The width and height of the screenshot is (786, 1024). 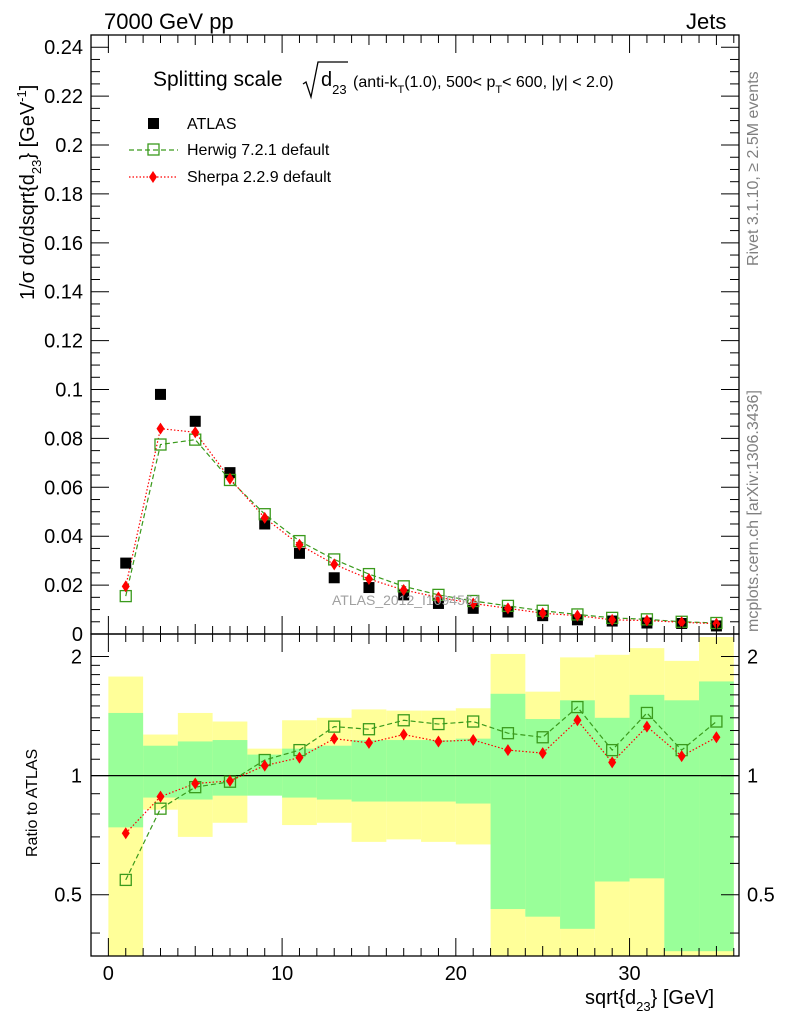 I want to click on legend-atlas-label: ATLAS, so click(x=212, y=124).